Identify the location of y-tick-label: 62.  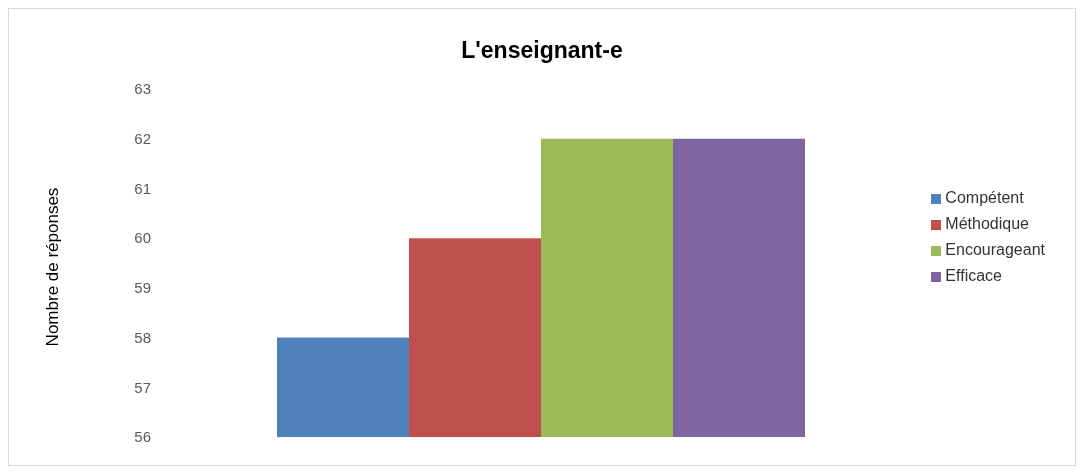
(142, 139).